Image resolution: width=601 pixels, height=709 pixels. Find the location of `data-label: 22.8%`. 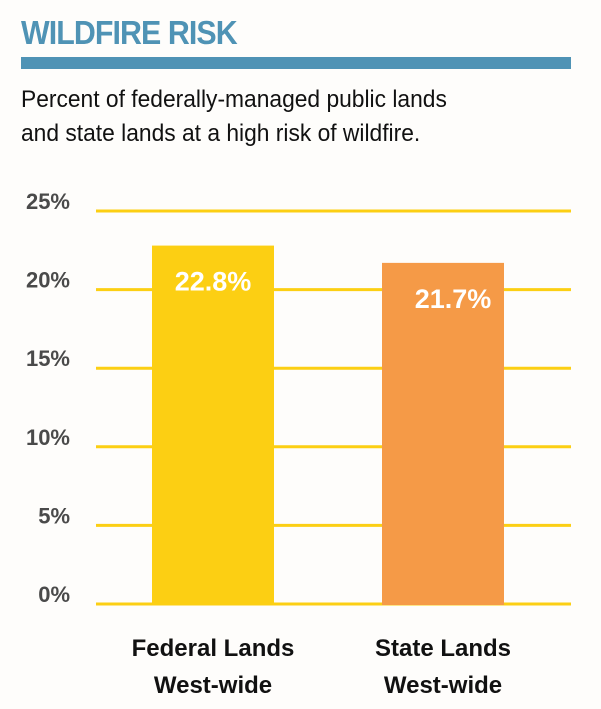

data-label: 22.8% is located at coordinates (213, 282).